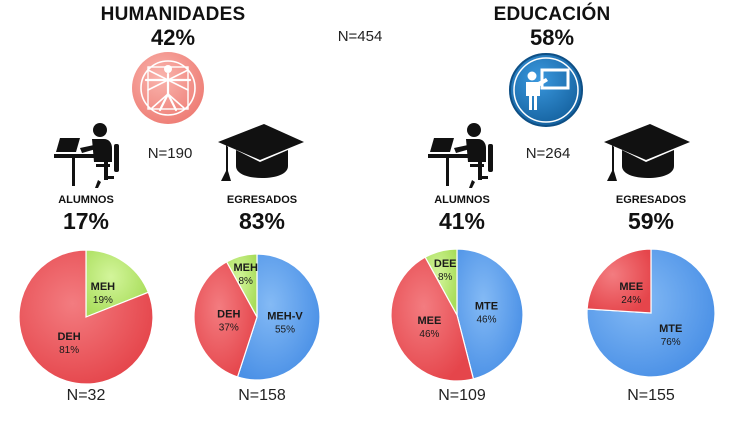 The height and width of the screenshot is (421, 750). What do you see at coordinates (173, 14) in the screenshot?
I see `humanidades-title: HUMANIDADES` at bounding box center [173, 14].